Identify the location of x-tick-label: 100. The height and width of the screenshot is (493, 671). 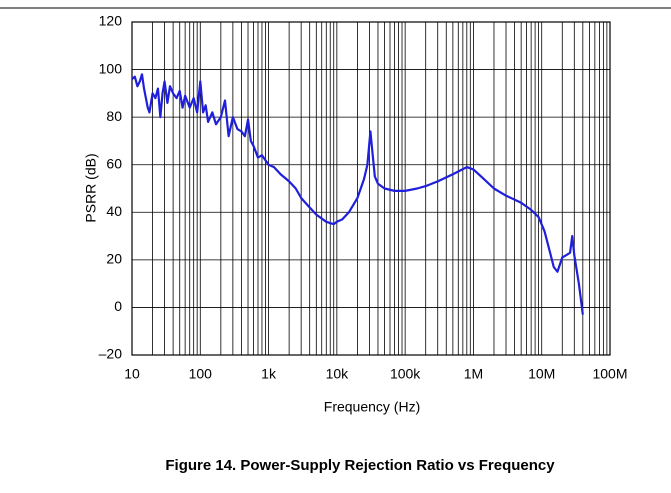
(201, 374).